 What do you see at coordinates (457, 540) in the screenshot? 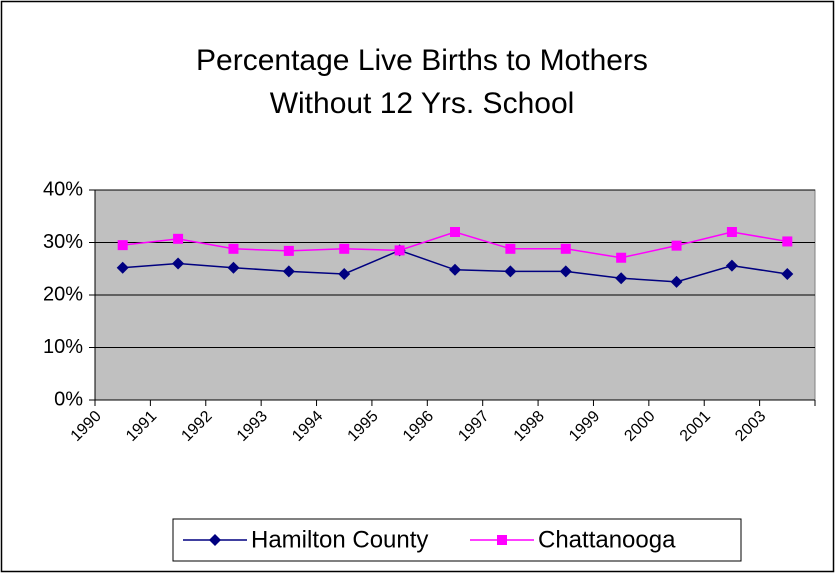
I see `legend` at bounding box center [457, 540].